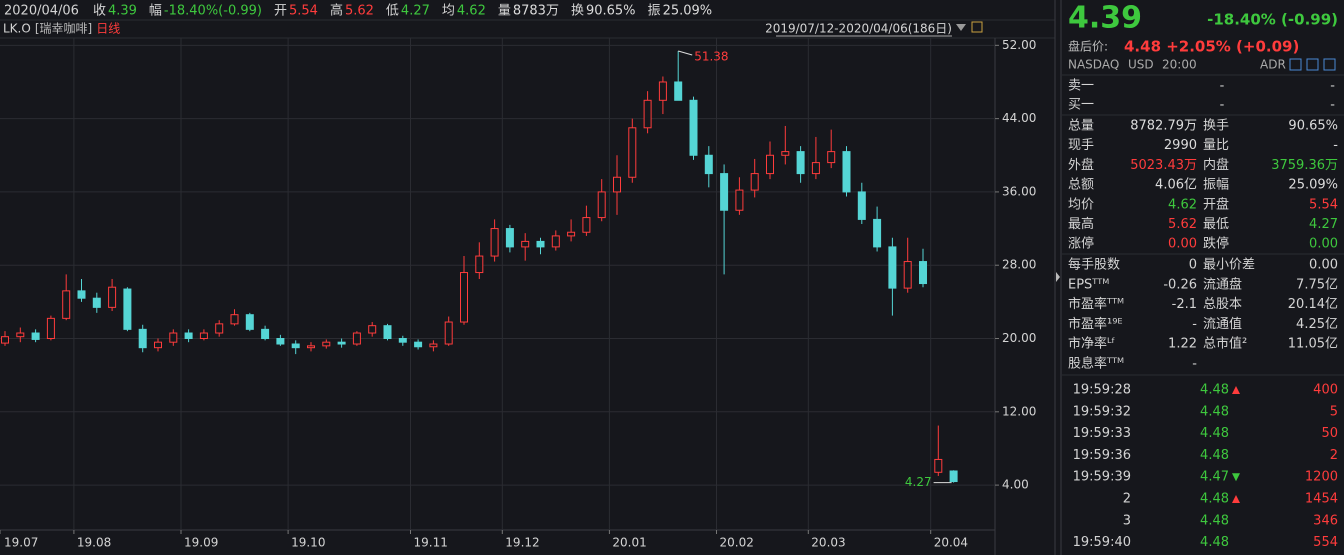  What do you see at coordinates (99, 11) in the screenshot?
I see `quote-label: 收` at bounding box center [99, 11].